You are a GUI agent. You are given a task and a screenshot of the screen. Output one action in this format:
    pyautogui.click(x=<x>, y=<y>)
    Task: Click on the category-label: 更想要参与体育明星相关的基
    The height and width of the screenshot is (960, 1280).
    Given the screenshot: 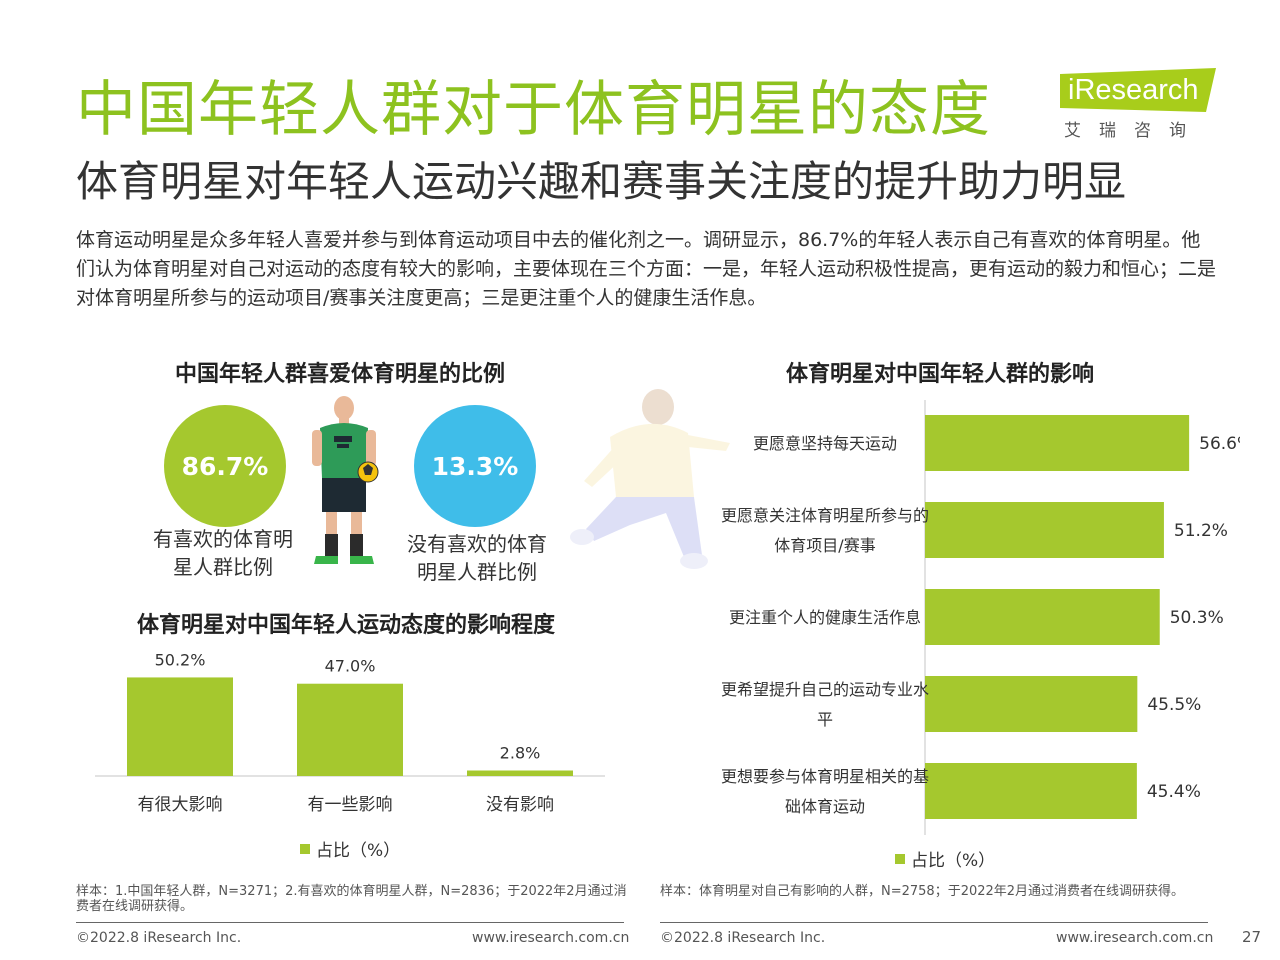 What is the action you would take?
    pyautogui.click(x=825, y=776)
    